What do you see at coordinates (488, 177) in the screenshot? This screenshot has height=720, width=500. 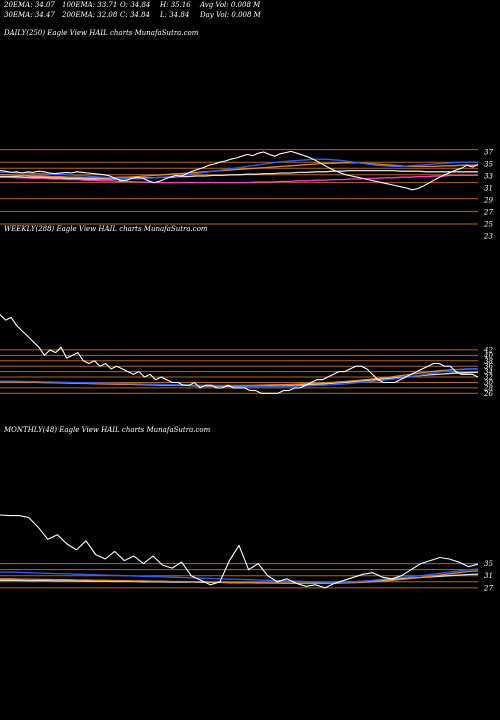 I see `y-tick-label: 33` at bounding box center [488, 177].